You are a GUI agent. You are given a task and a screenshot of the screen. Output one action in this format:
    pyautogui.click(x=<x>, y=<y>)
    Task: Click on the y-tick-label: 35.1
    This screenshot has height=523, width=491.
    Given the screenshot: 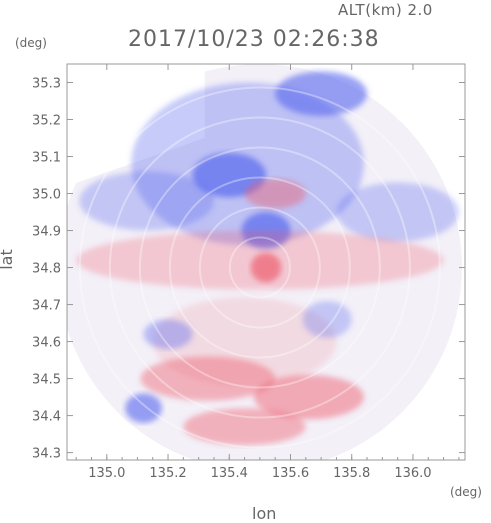 What is the action you would take?
    pyautogui.click(x=46, y=158)
    